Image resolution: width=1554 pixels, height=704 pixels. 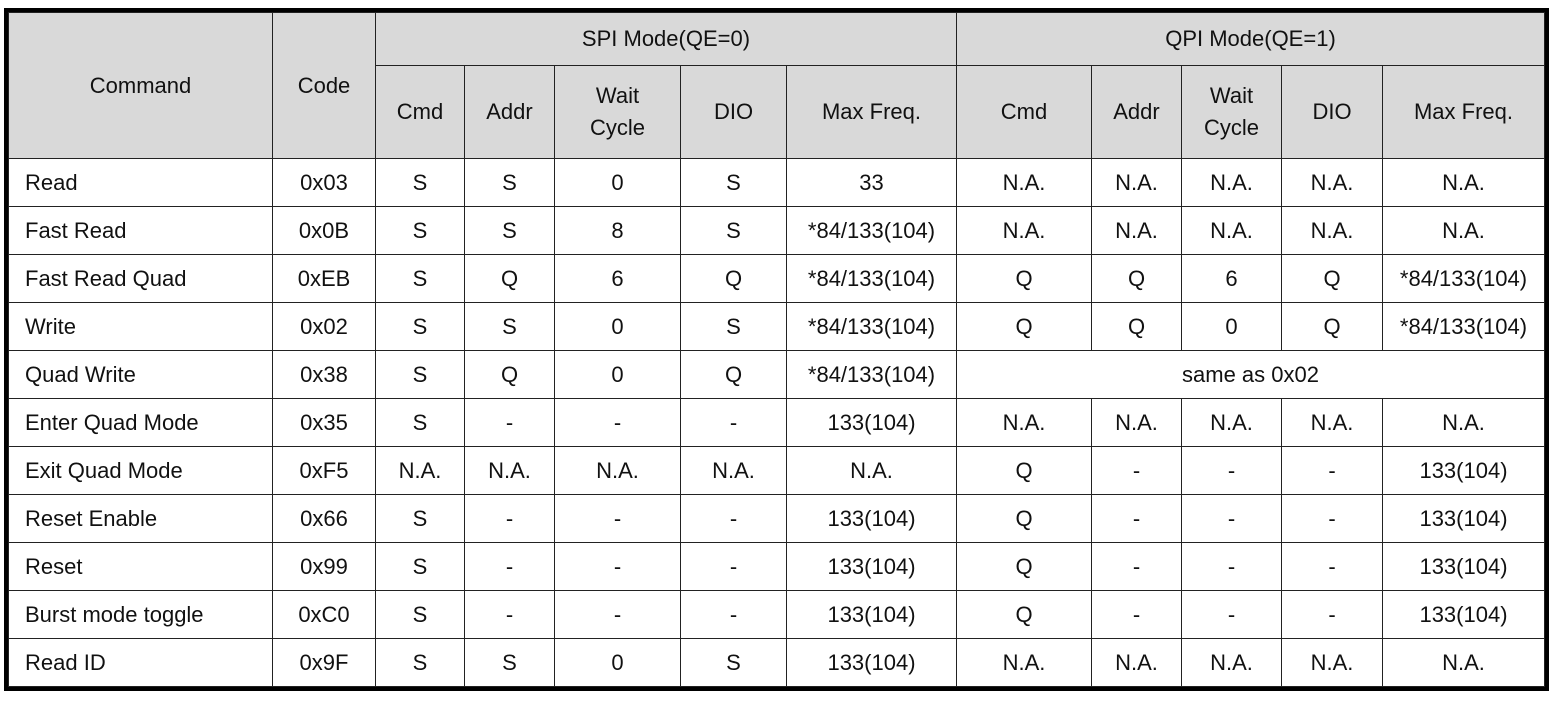 I want to click on qpi-cmd-cell: N.A., so click(x=1024, y=422).